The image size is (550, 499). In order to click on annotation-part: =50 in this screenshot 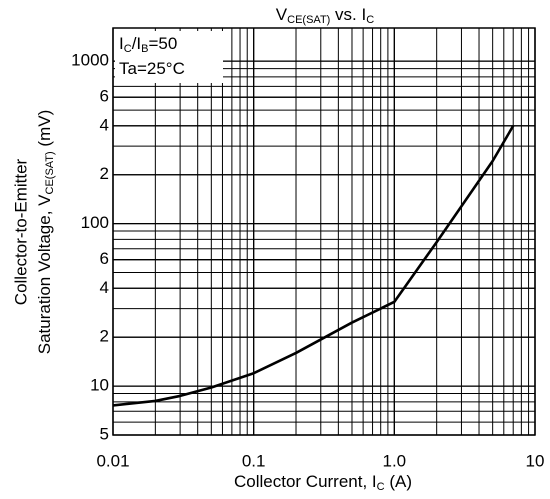, I will do `click(162, 43)`.